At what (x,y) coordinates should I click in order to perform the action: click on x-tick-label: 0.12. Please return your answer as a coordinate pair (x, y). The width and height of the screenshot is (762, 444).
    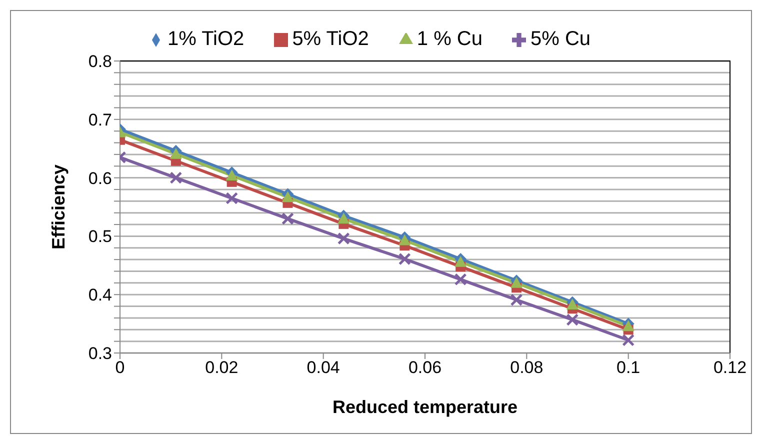
    Looking at the image, I should click on (730, 368).